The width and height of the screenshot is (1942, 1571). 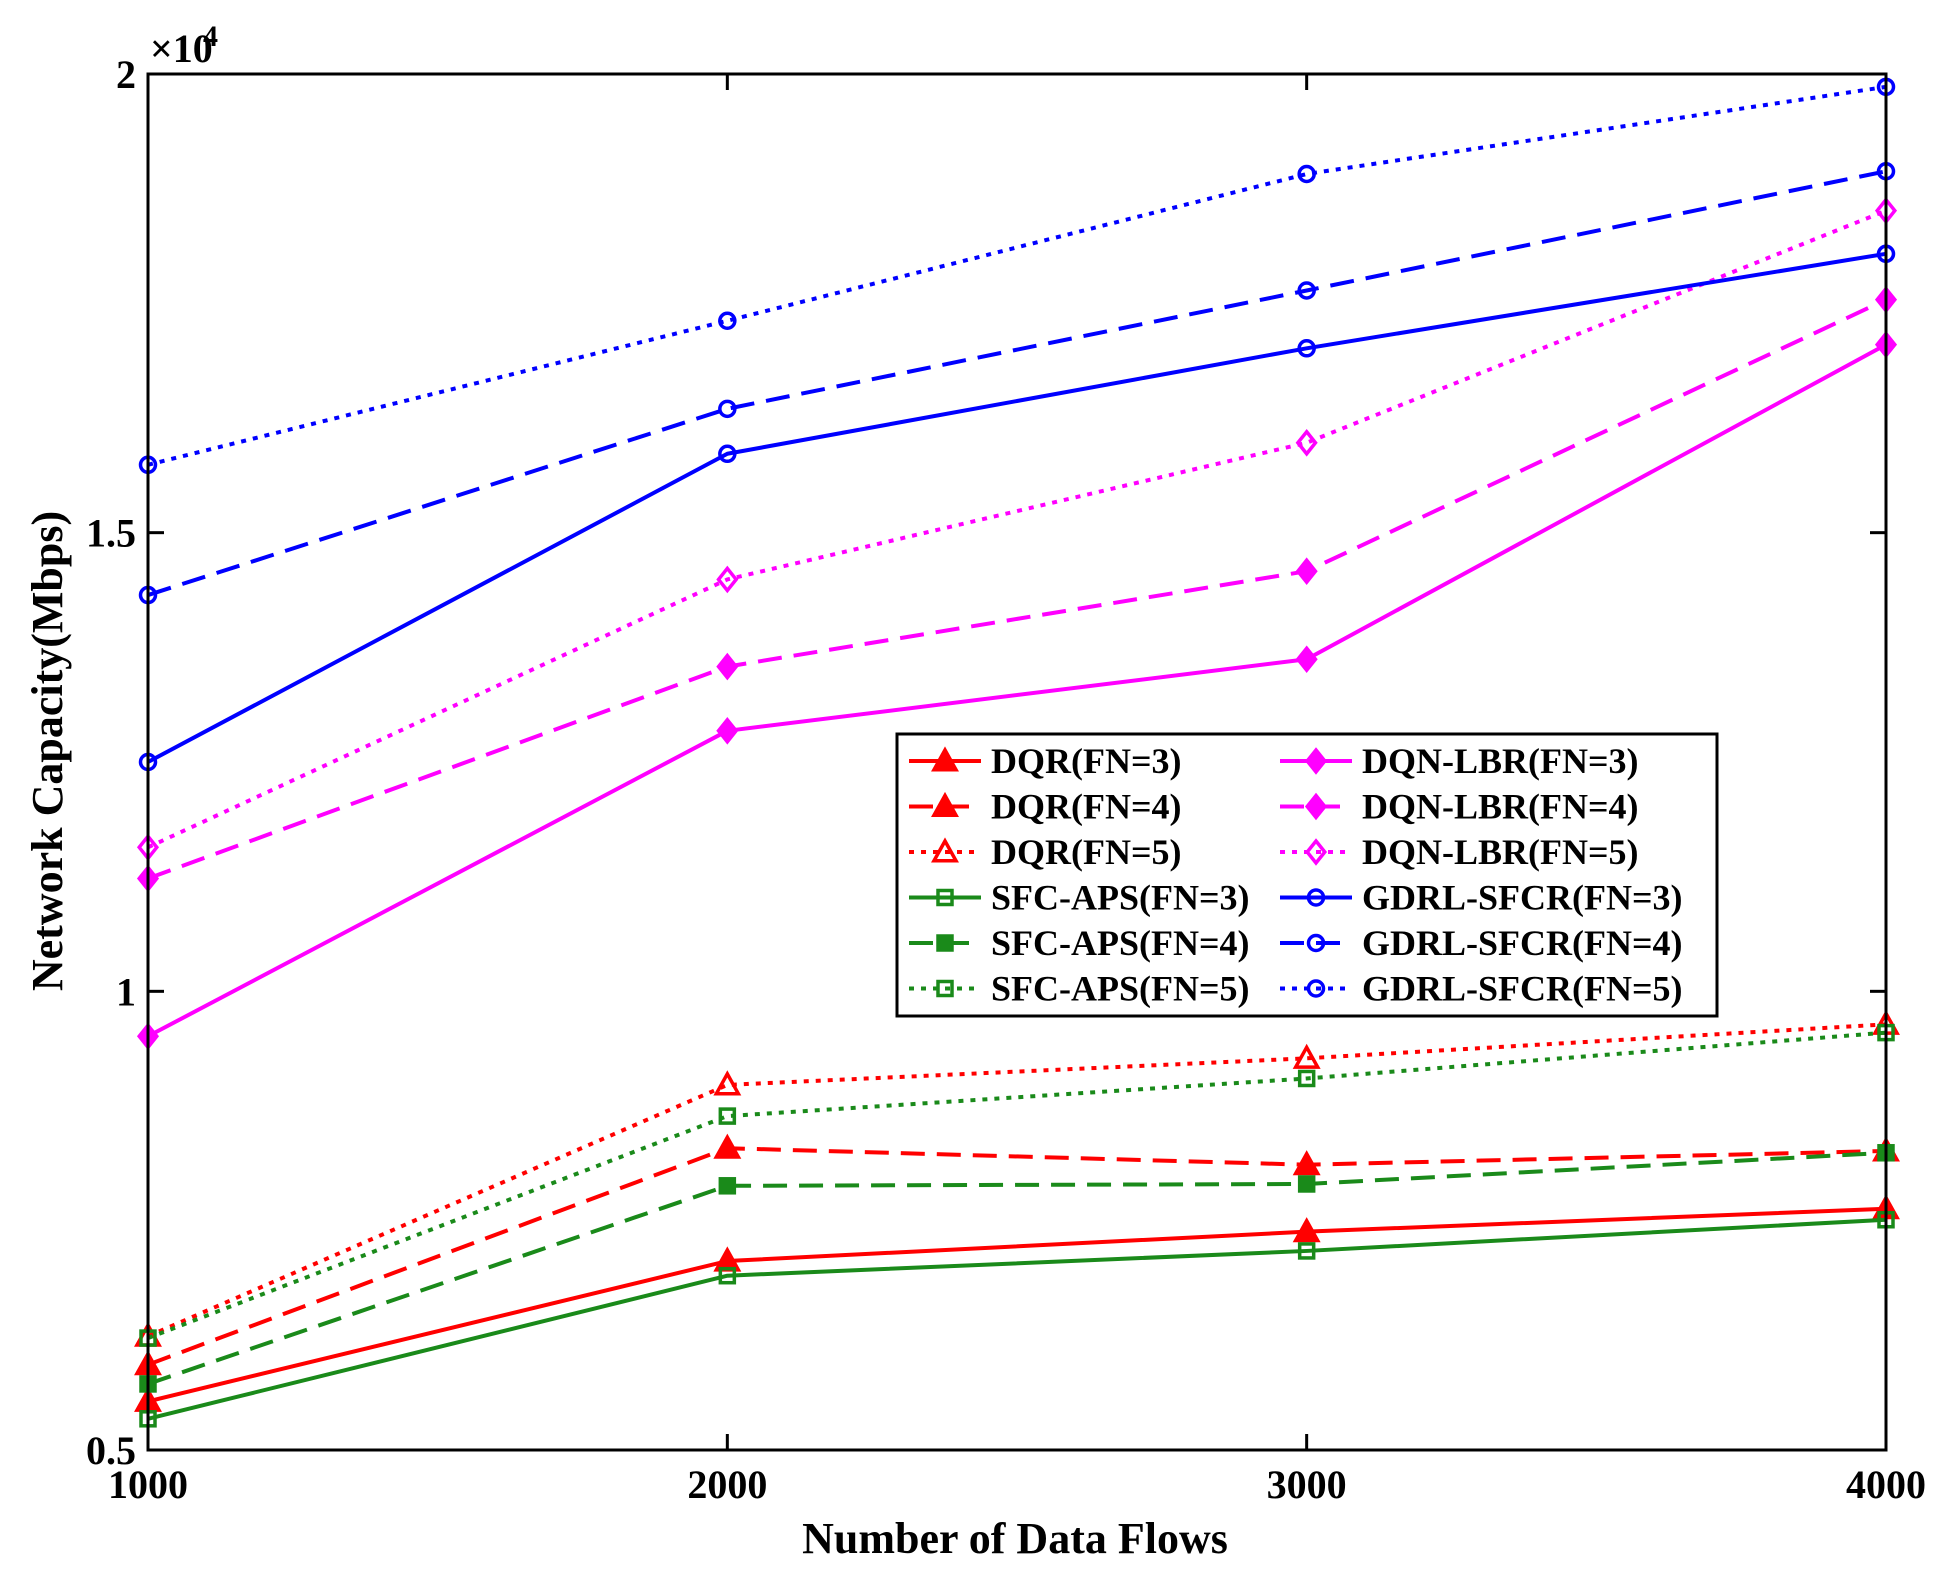 I want to click on y-tick-label: 1, so click(x=126, y=991).